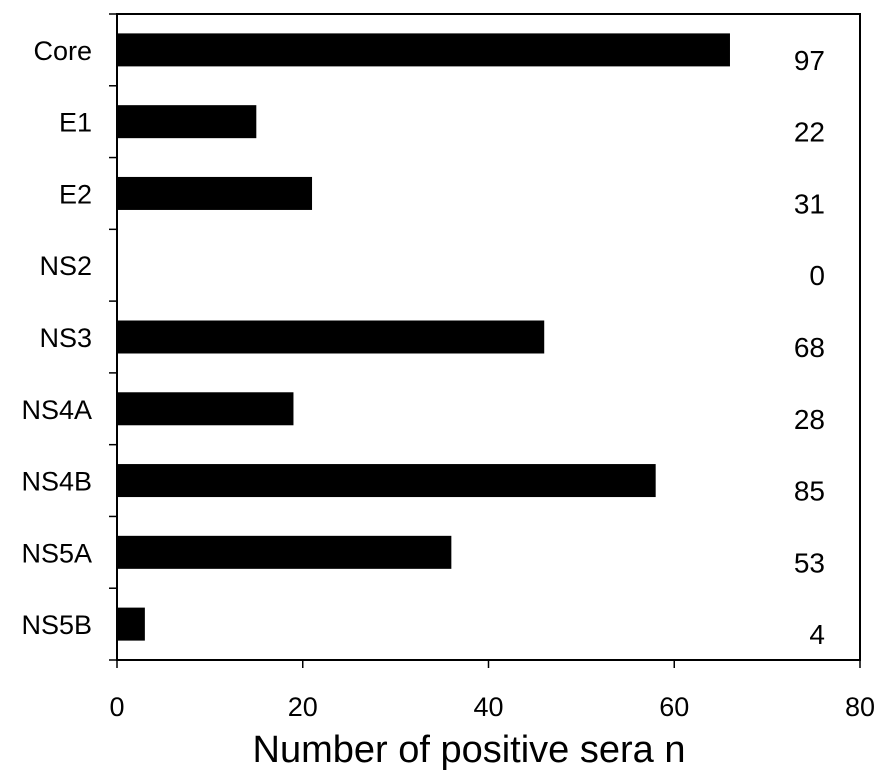 This screenshot has height=775, width=880. What do you see at coordinates (809, 491) in the screenshot?
I see `data-label-ns4b: 85` at bounding box center [809, 491].